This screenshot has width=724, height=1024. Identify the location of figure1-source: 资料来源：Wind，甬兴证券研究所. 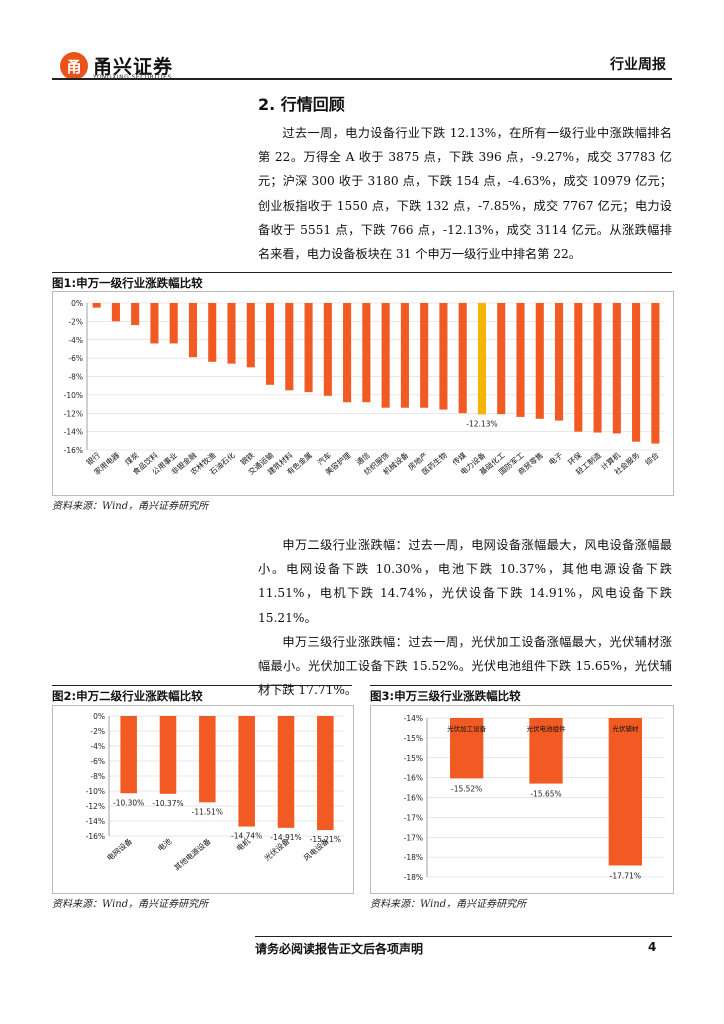
(130, 506).